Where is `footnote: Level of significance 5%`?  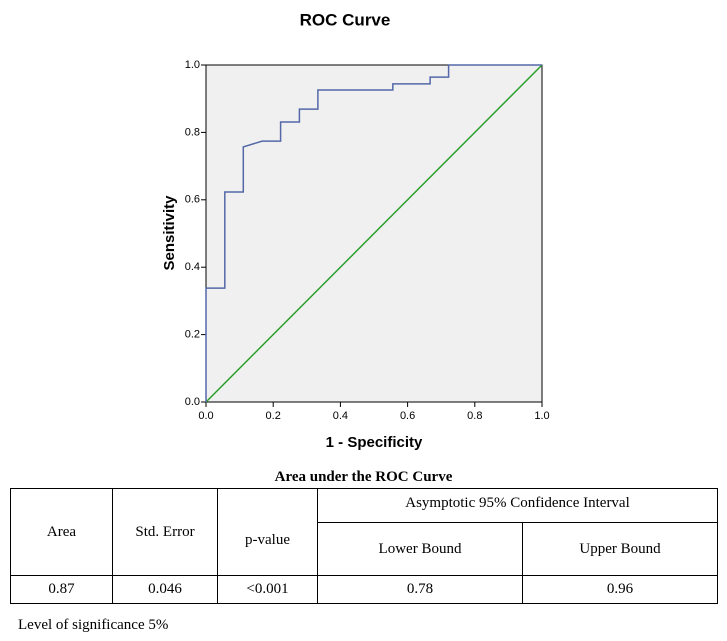 footnote: Level of significance 5% is located at coordinates (93, 625).